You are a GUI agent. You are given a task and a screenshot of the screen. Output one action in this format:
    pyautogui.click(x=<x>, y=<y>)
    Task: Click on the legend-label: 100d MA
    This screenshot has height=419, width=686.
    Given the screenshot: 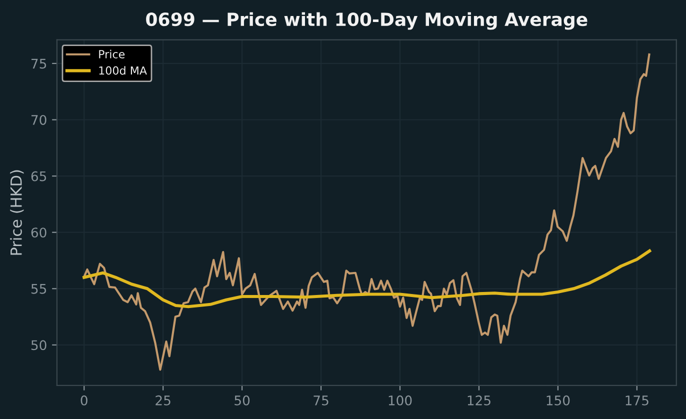 What is the action you would take?
    pyautogui.click(x=123, y=70)
    